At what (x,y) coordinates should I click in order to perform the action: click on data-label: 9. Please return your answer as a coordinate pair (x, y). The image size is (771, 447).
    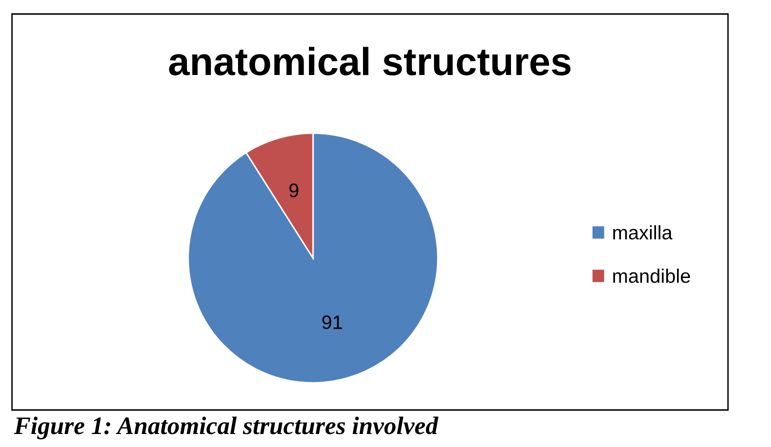
    Looking at the image, I should click on (293, 191).